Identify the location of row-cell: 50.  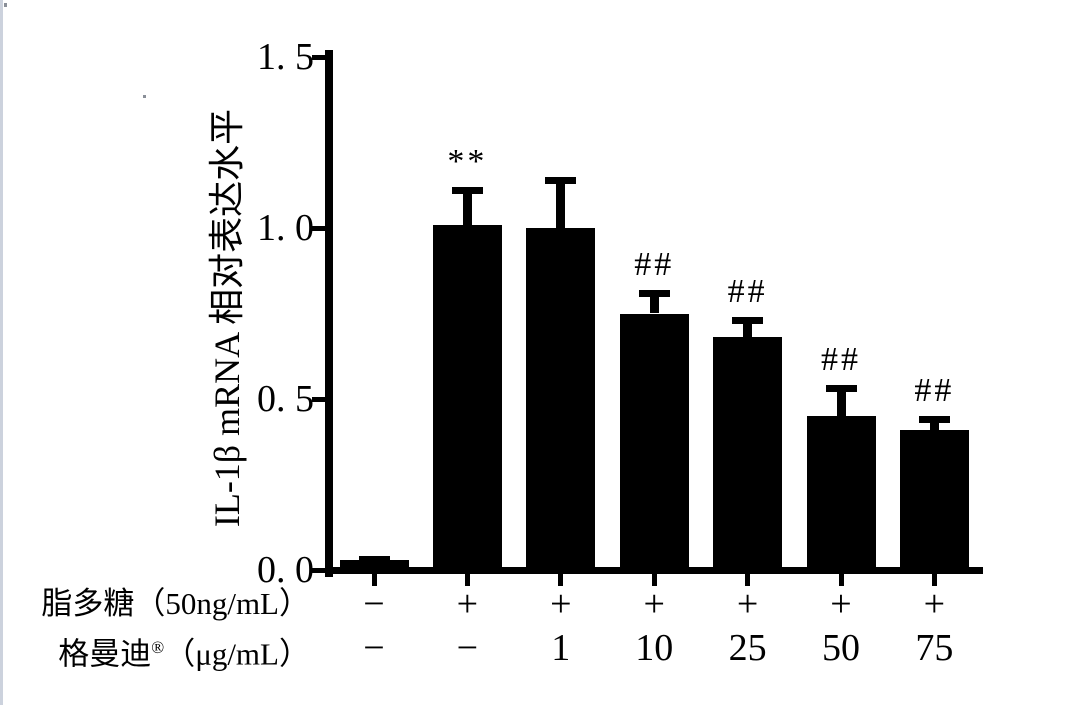
(841, 648).